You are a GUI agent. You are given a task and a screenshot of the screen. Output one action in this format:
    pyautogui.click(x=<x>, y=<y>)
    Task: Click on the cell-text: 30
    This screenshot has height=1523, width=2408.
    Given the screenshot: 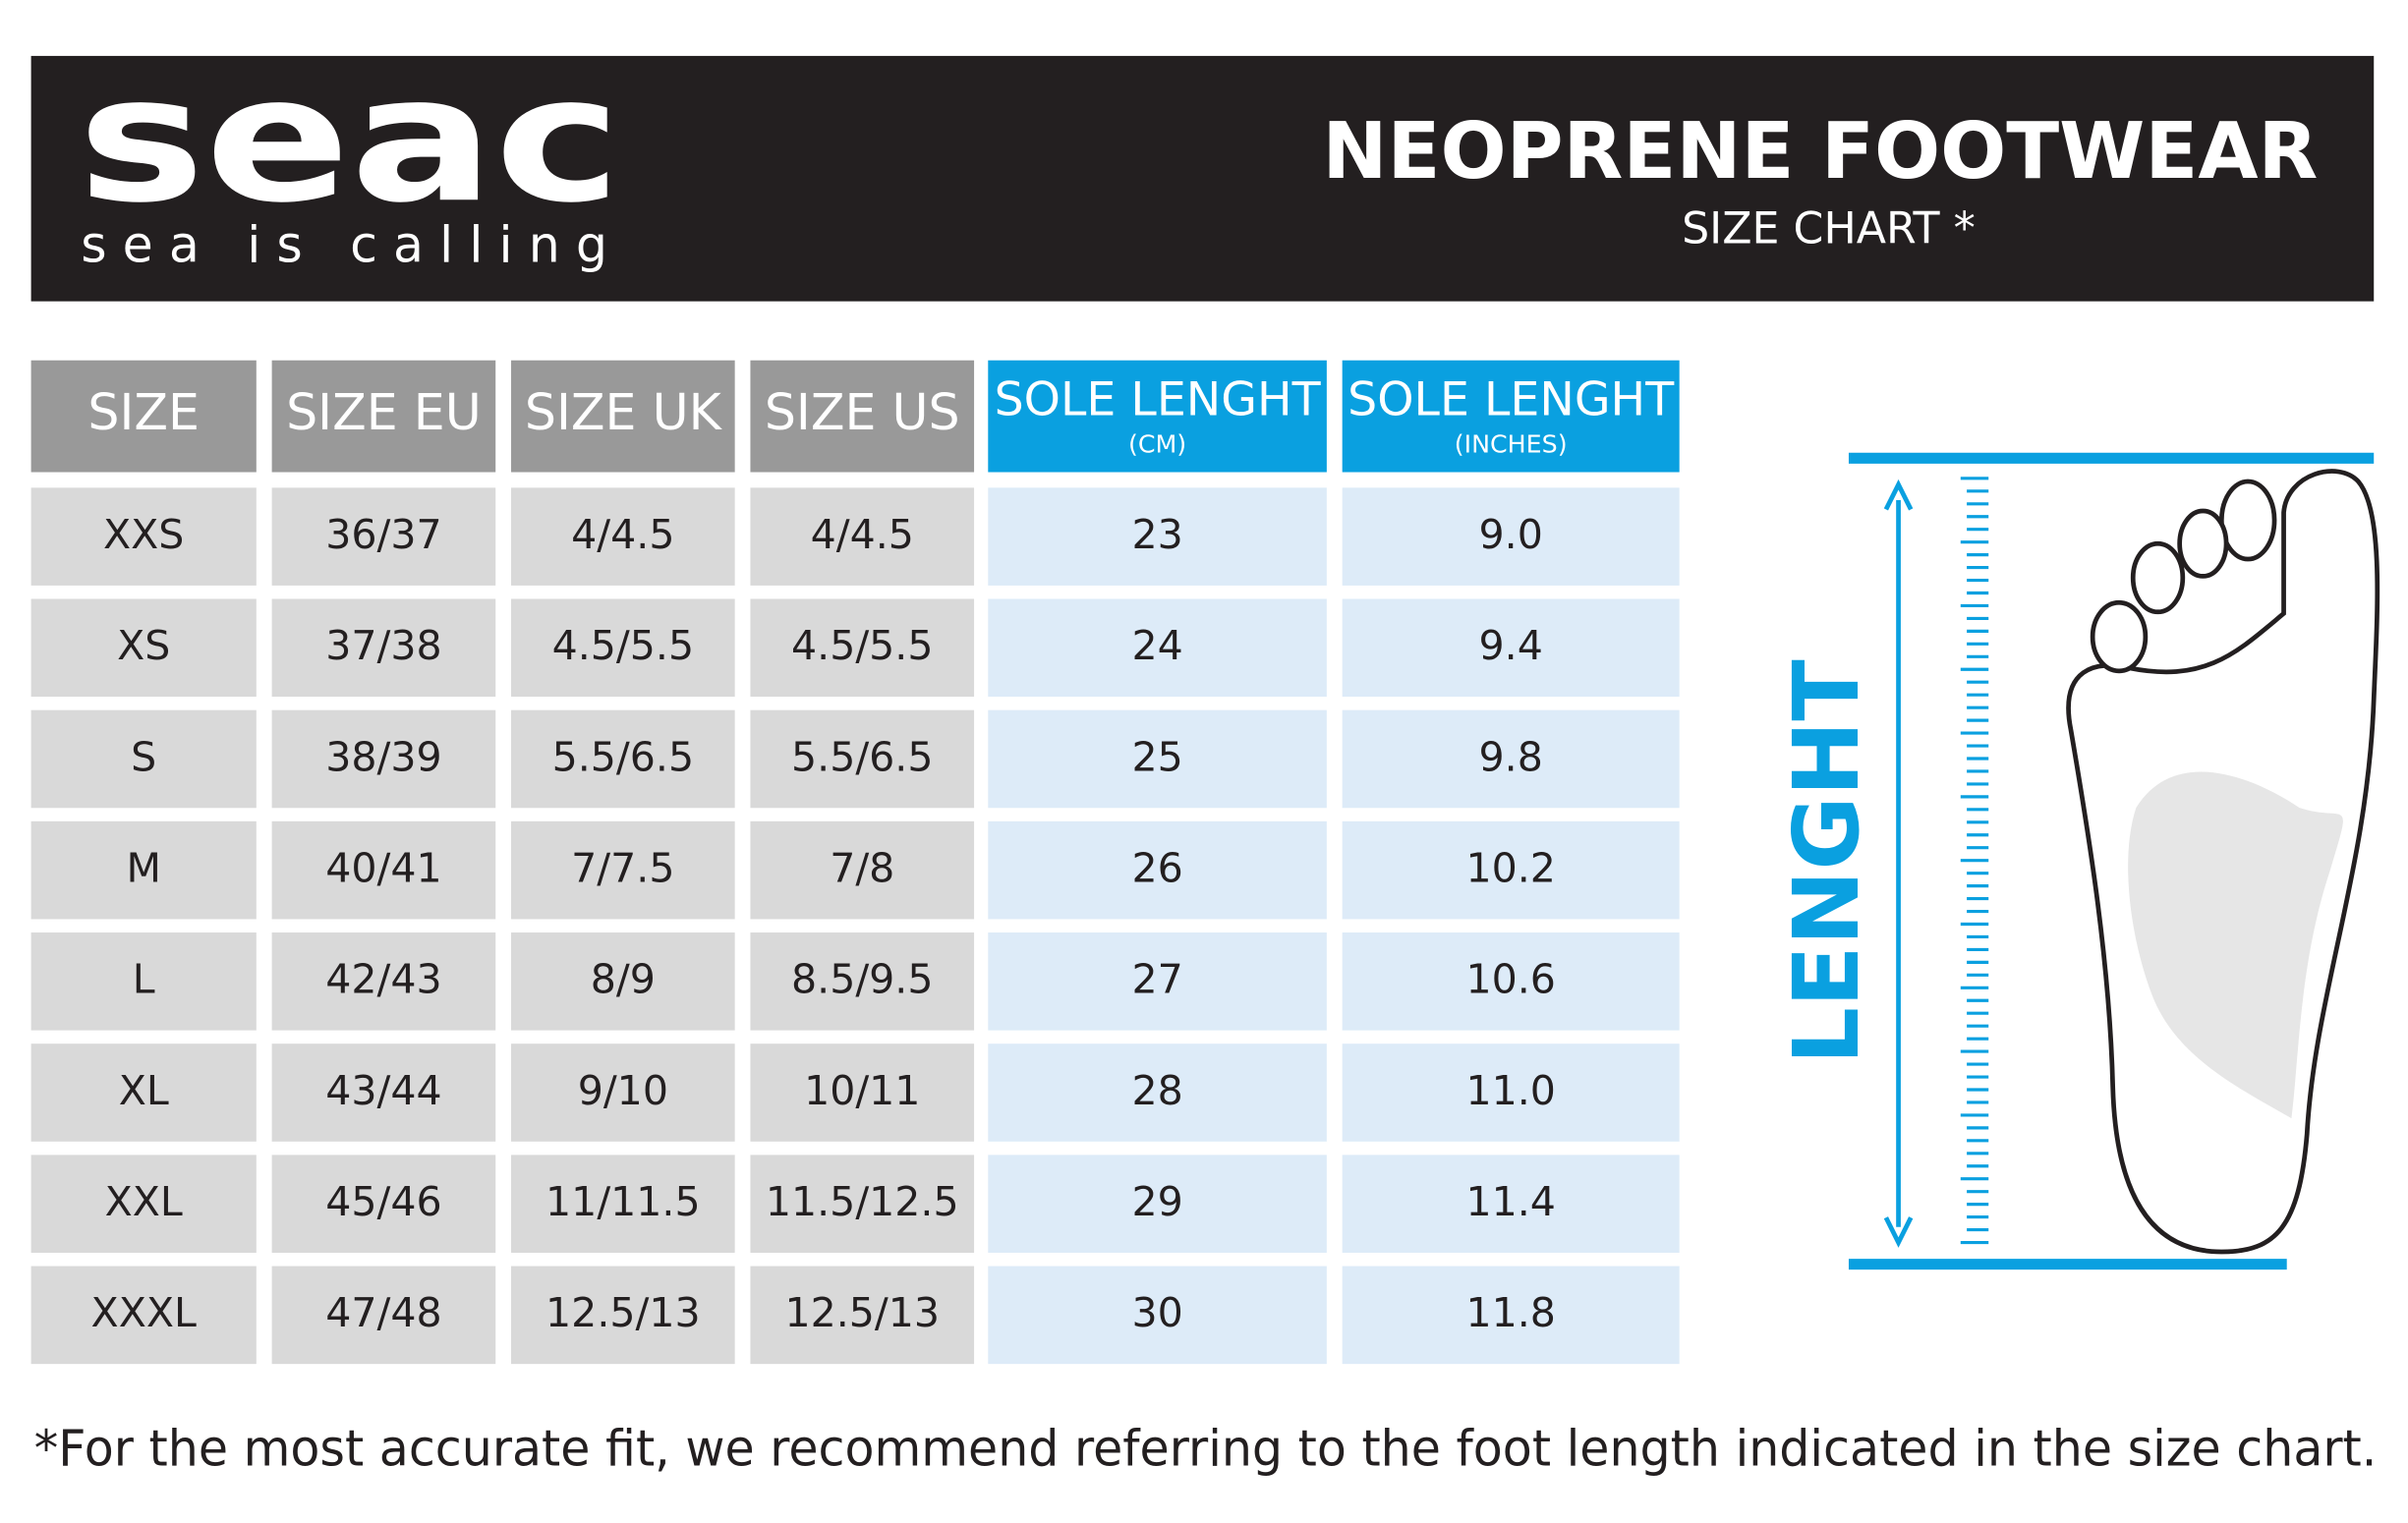 What is the action you would take?
    pyautogui.click(x=1156, y=1312)
    